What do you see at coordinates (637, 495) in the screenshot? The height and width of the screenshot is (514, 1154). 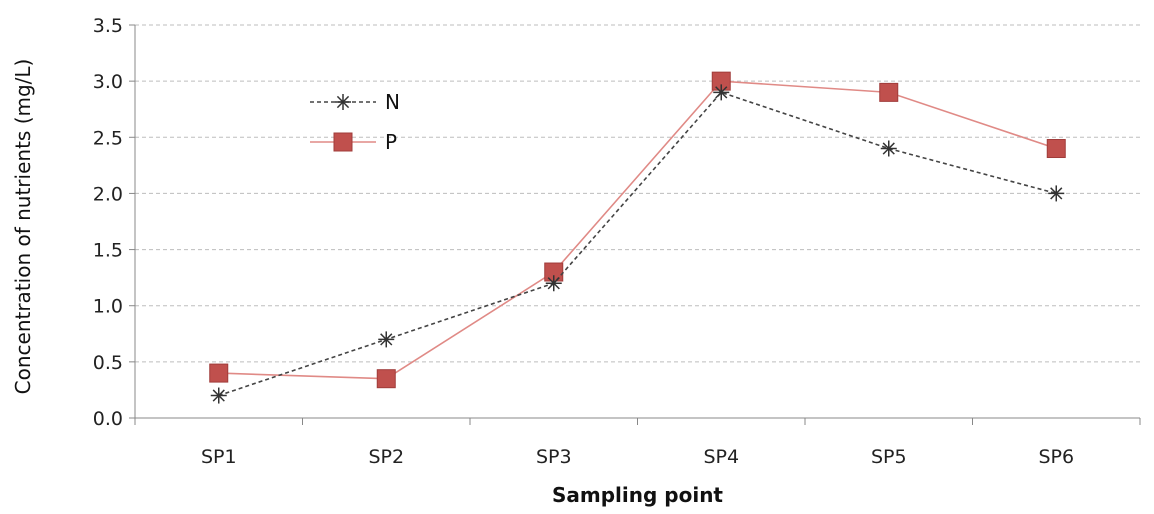 I see `x-axis-title: Sampling point` at bounding box center [637, 495].